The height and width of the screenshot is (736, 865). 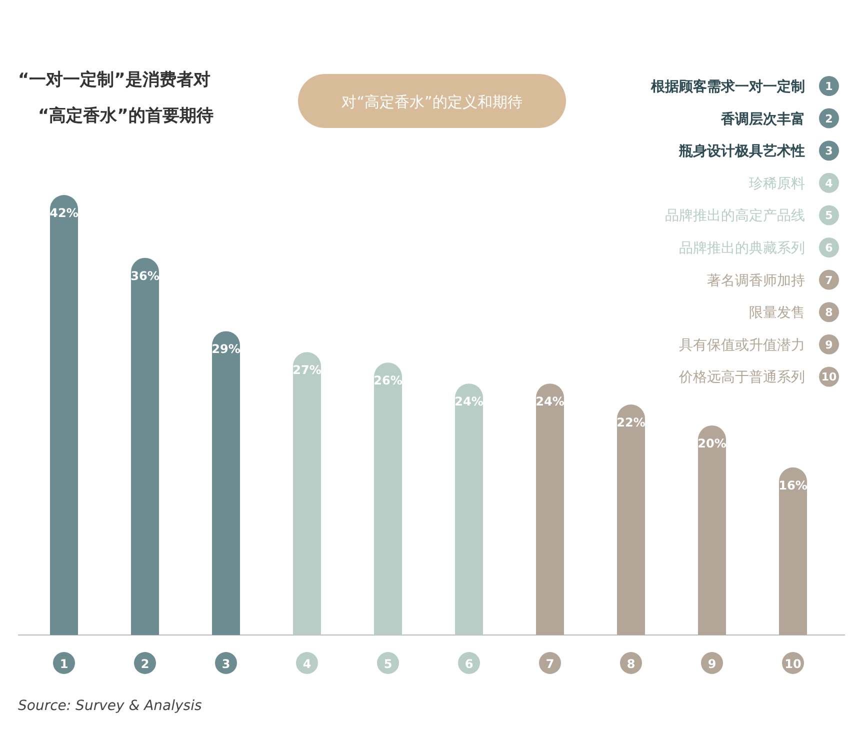 I want to click on data-label: 29%, so click(x=226, y=349).